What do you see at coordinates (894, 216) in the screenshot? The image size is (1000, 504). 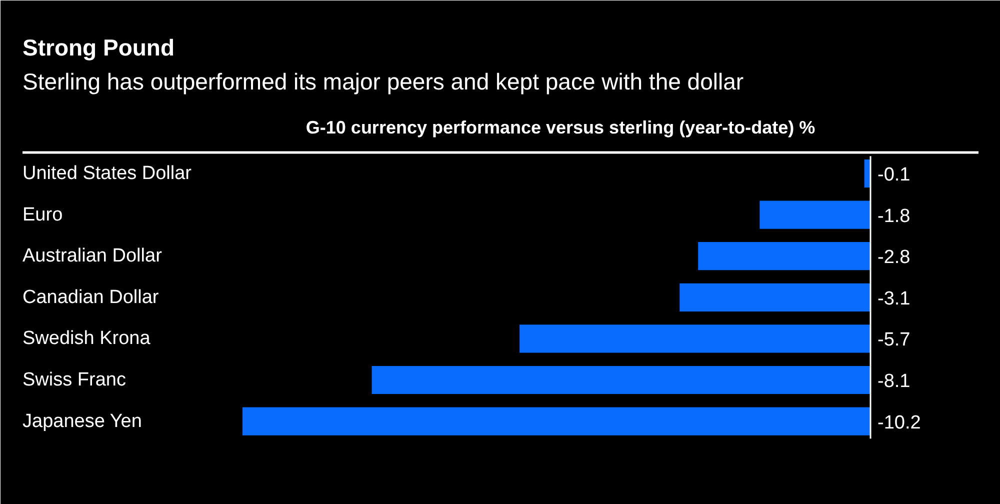 I see `data-label: -1.8` at bounding box center [894, 216].